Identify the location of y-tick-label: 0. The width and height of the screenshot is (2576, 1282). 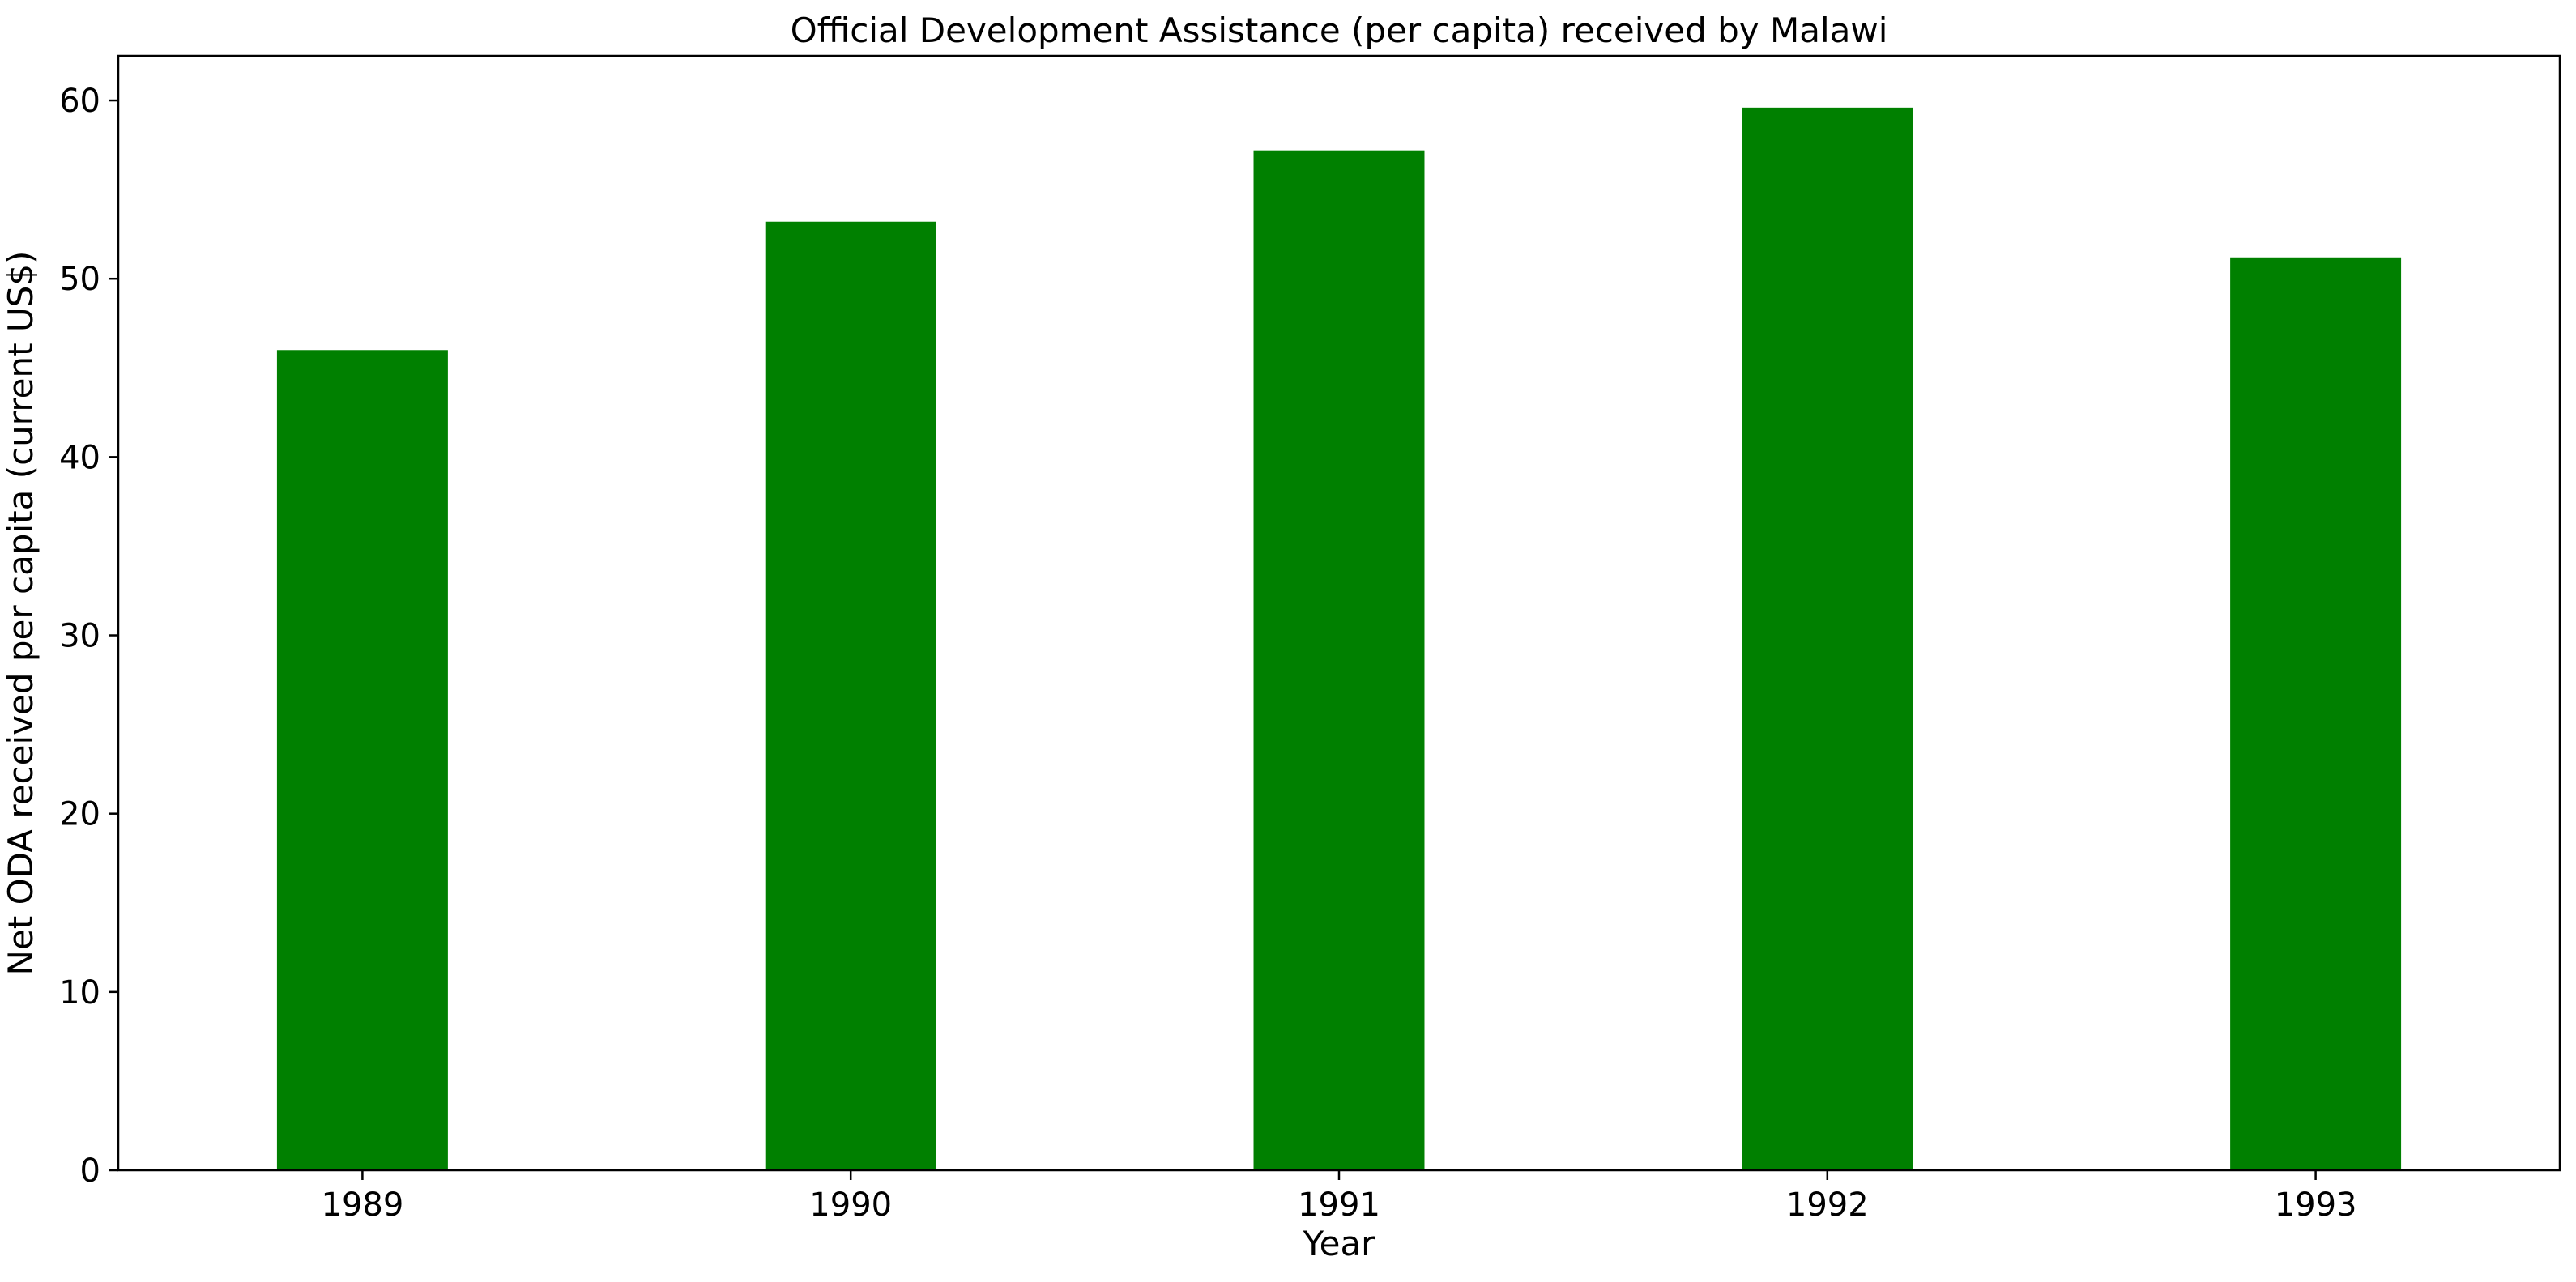
(90, 1171).